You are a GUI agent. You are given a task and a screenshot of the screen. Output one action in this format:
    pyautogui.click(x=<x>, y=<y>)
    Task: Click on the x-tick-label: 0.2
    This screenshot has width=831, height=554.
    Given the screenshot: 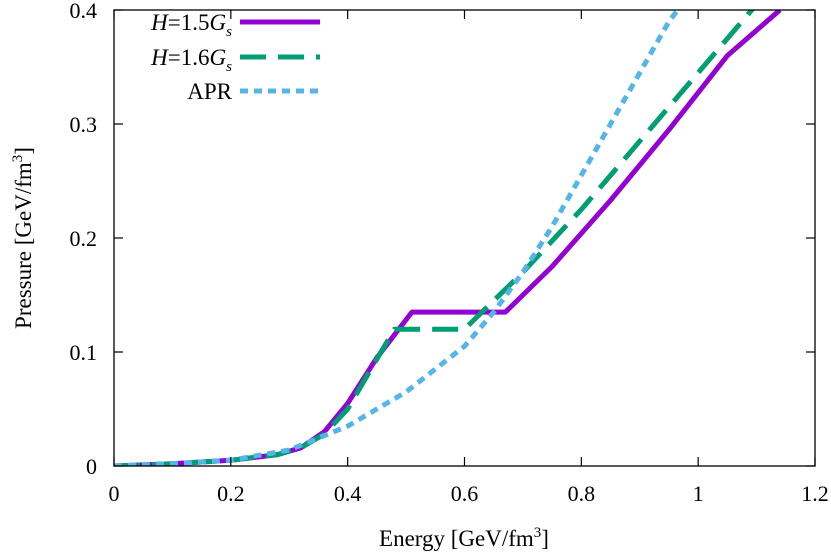 What is the action you would take?
    pyautogui.click(x=231, y=493)
    